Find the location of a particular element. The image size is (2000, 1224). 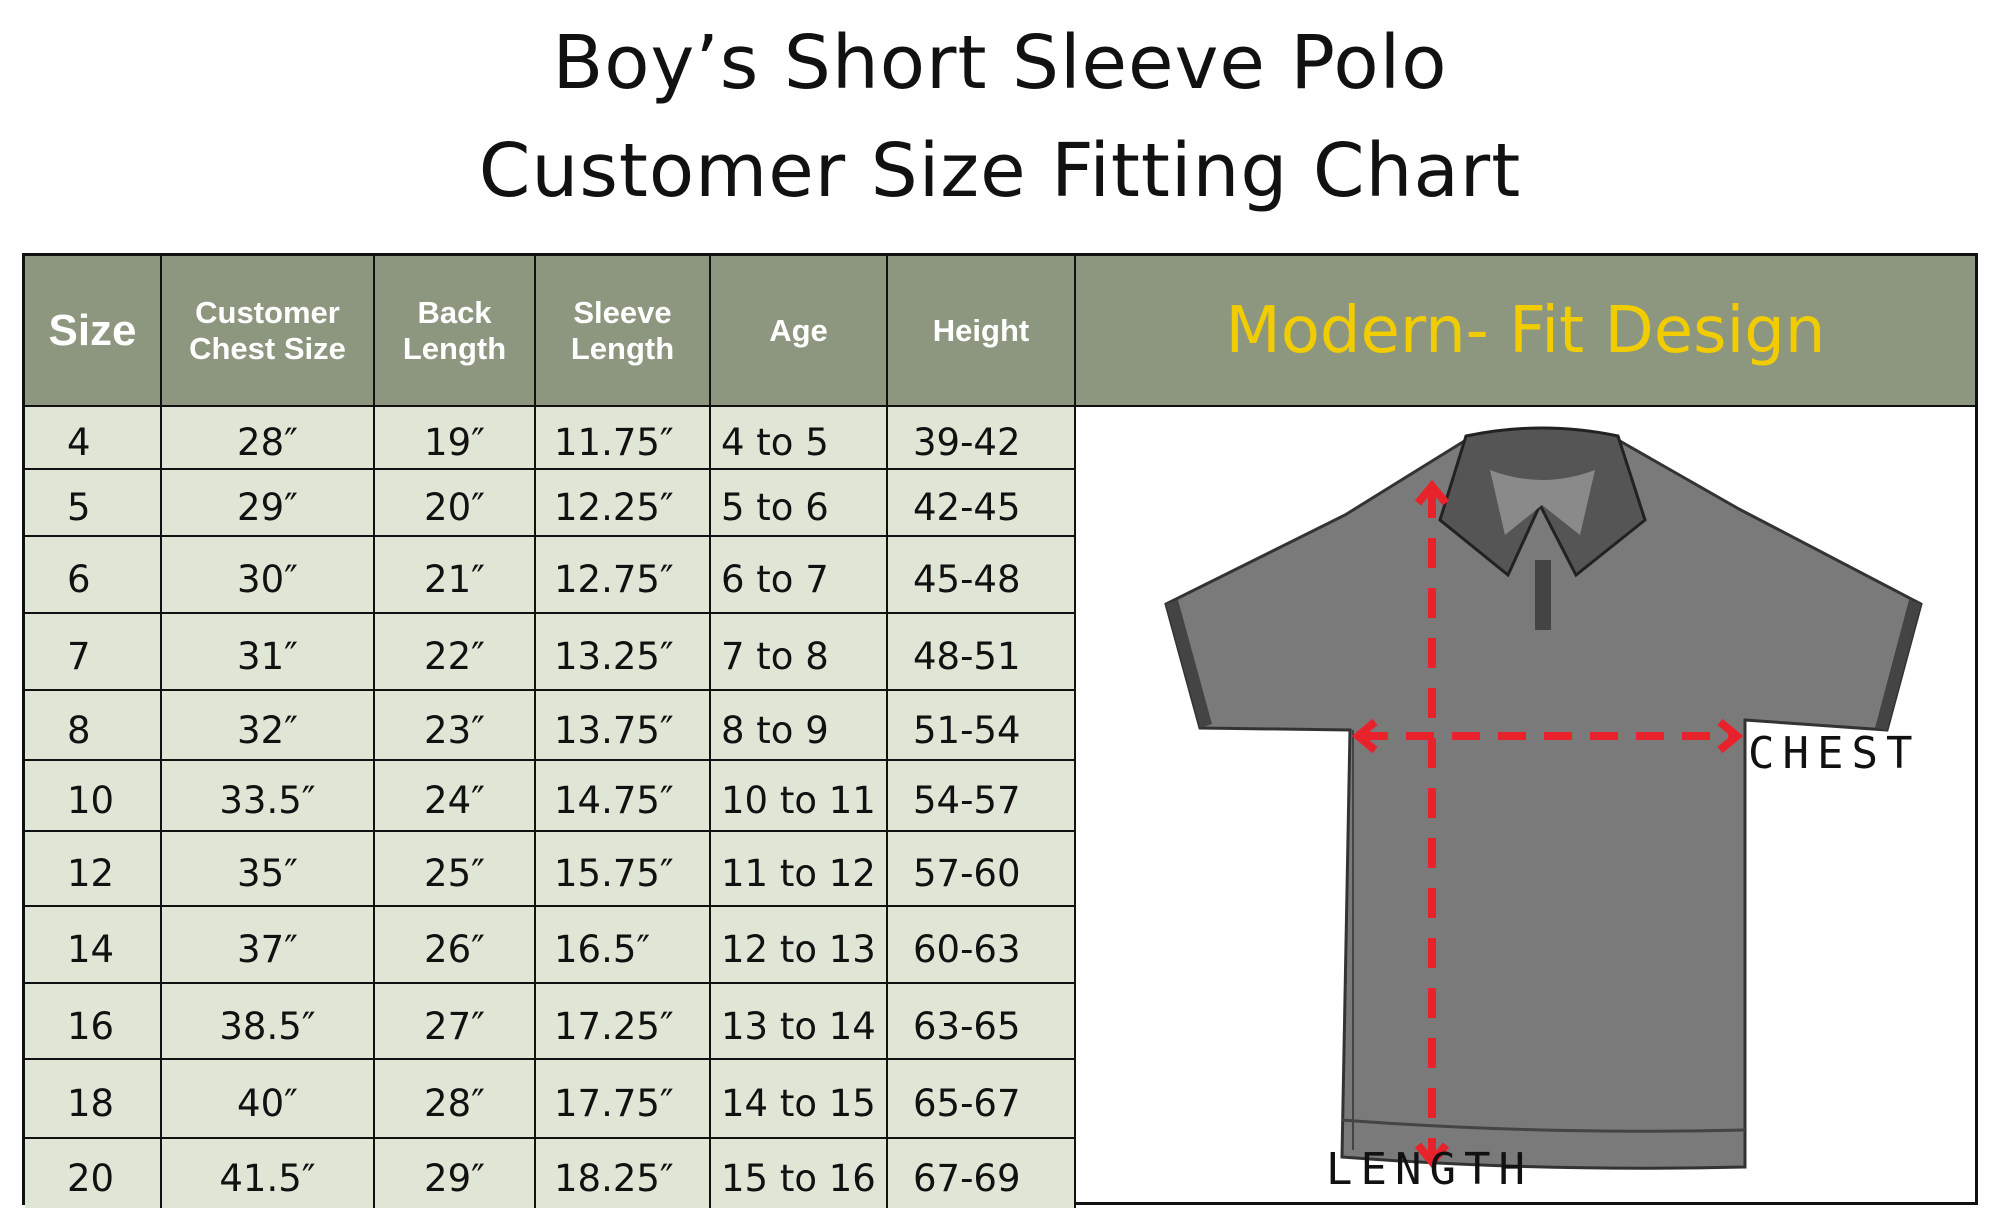

cell-back-length: 20″ is located at coordinates (455, 503).